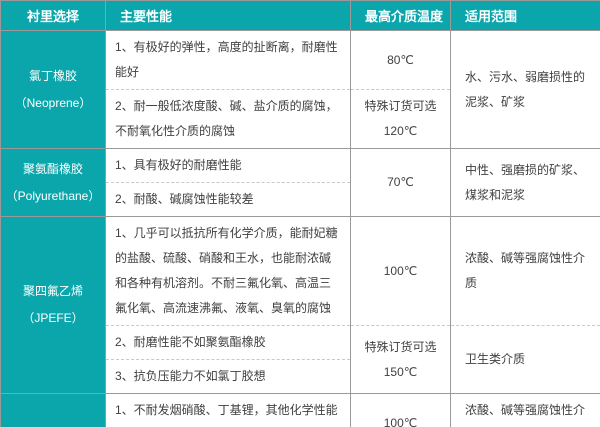 The height and width of the screenshot is (427, 600). What do you see at coordinates (228, 165) in the screenshot?
I see `performance-cell: 1、具有极好的耐磨性能` at bounding box center [228, 165].